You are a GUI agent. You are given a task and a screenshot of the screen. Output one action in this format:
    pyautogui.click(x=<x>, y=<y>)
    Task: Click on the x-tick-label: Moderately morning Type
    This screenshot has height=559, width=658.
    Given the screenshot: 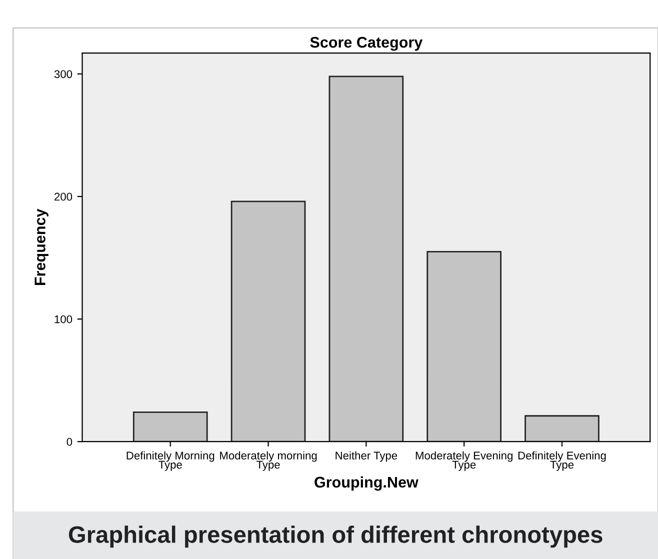 What is the action you would take?
    pyautogui.click(x=268, y=461)
    